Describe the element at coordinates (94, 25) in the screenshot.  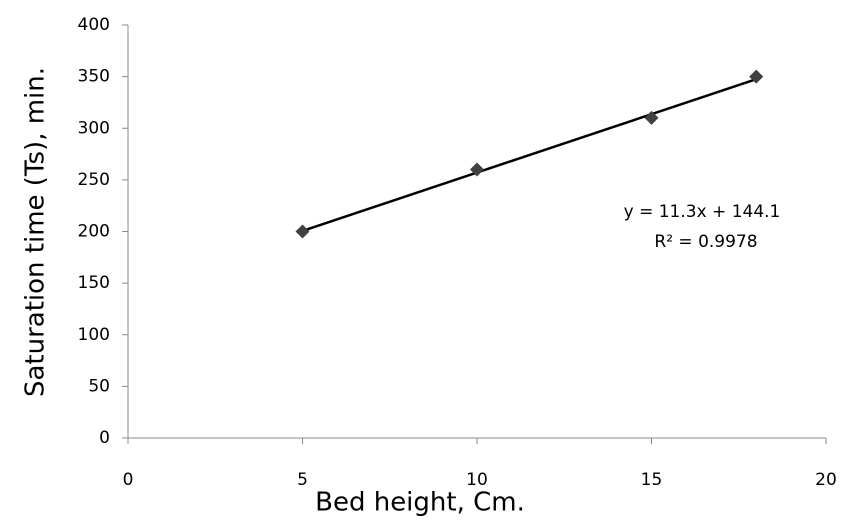
I see `y-tick-label: 400` at that location.